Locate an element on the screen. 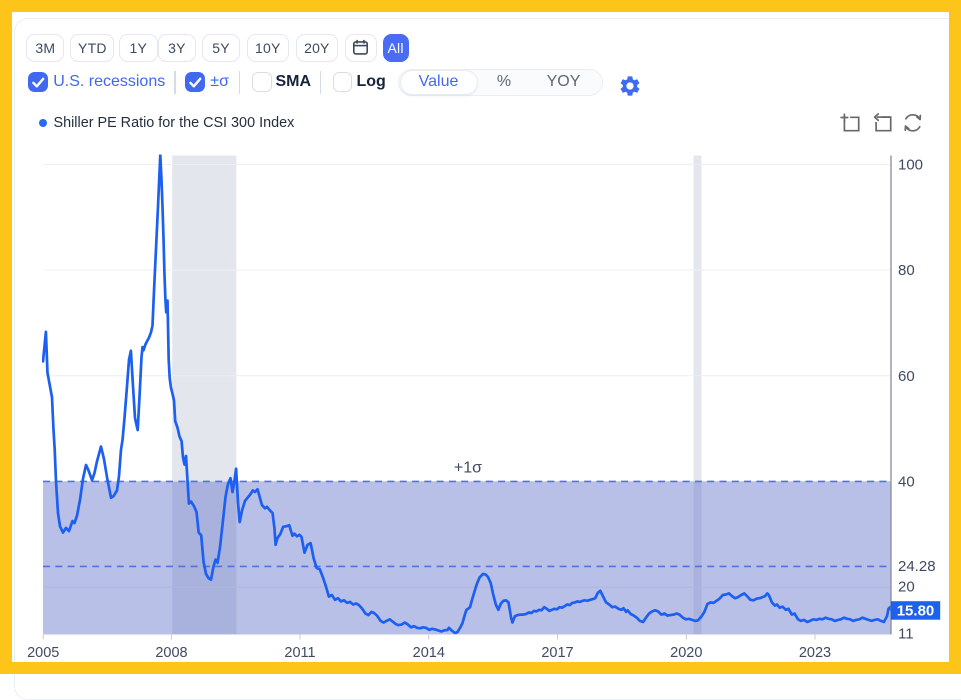 The width and height of the screenshot is (961, 700). svg-text: 40 is located at coordinates (906, 482).